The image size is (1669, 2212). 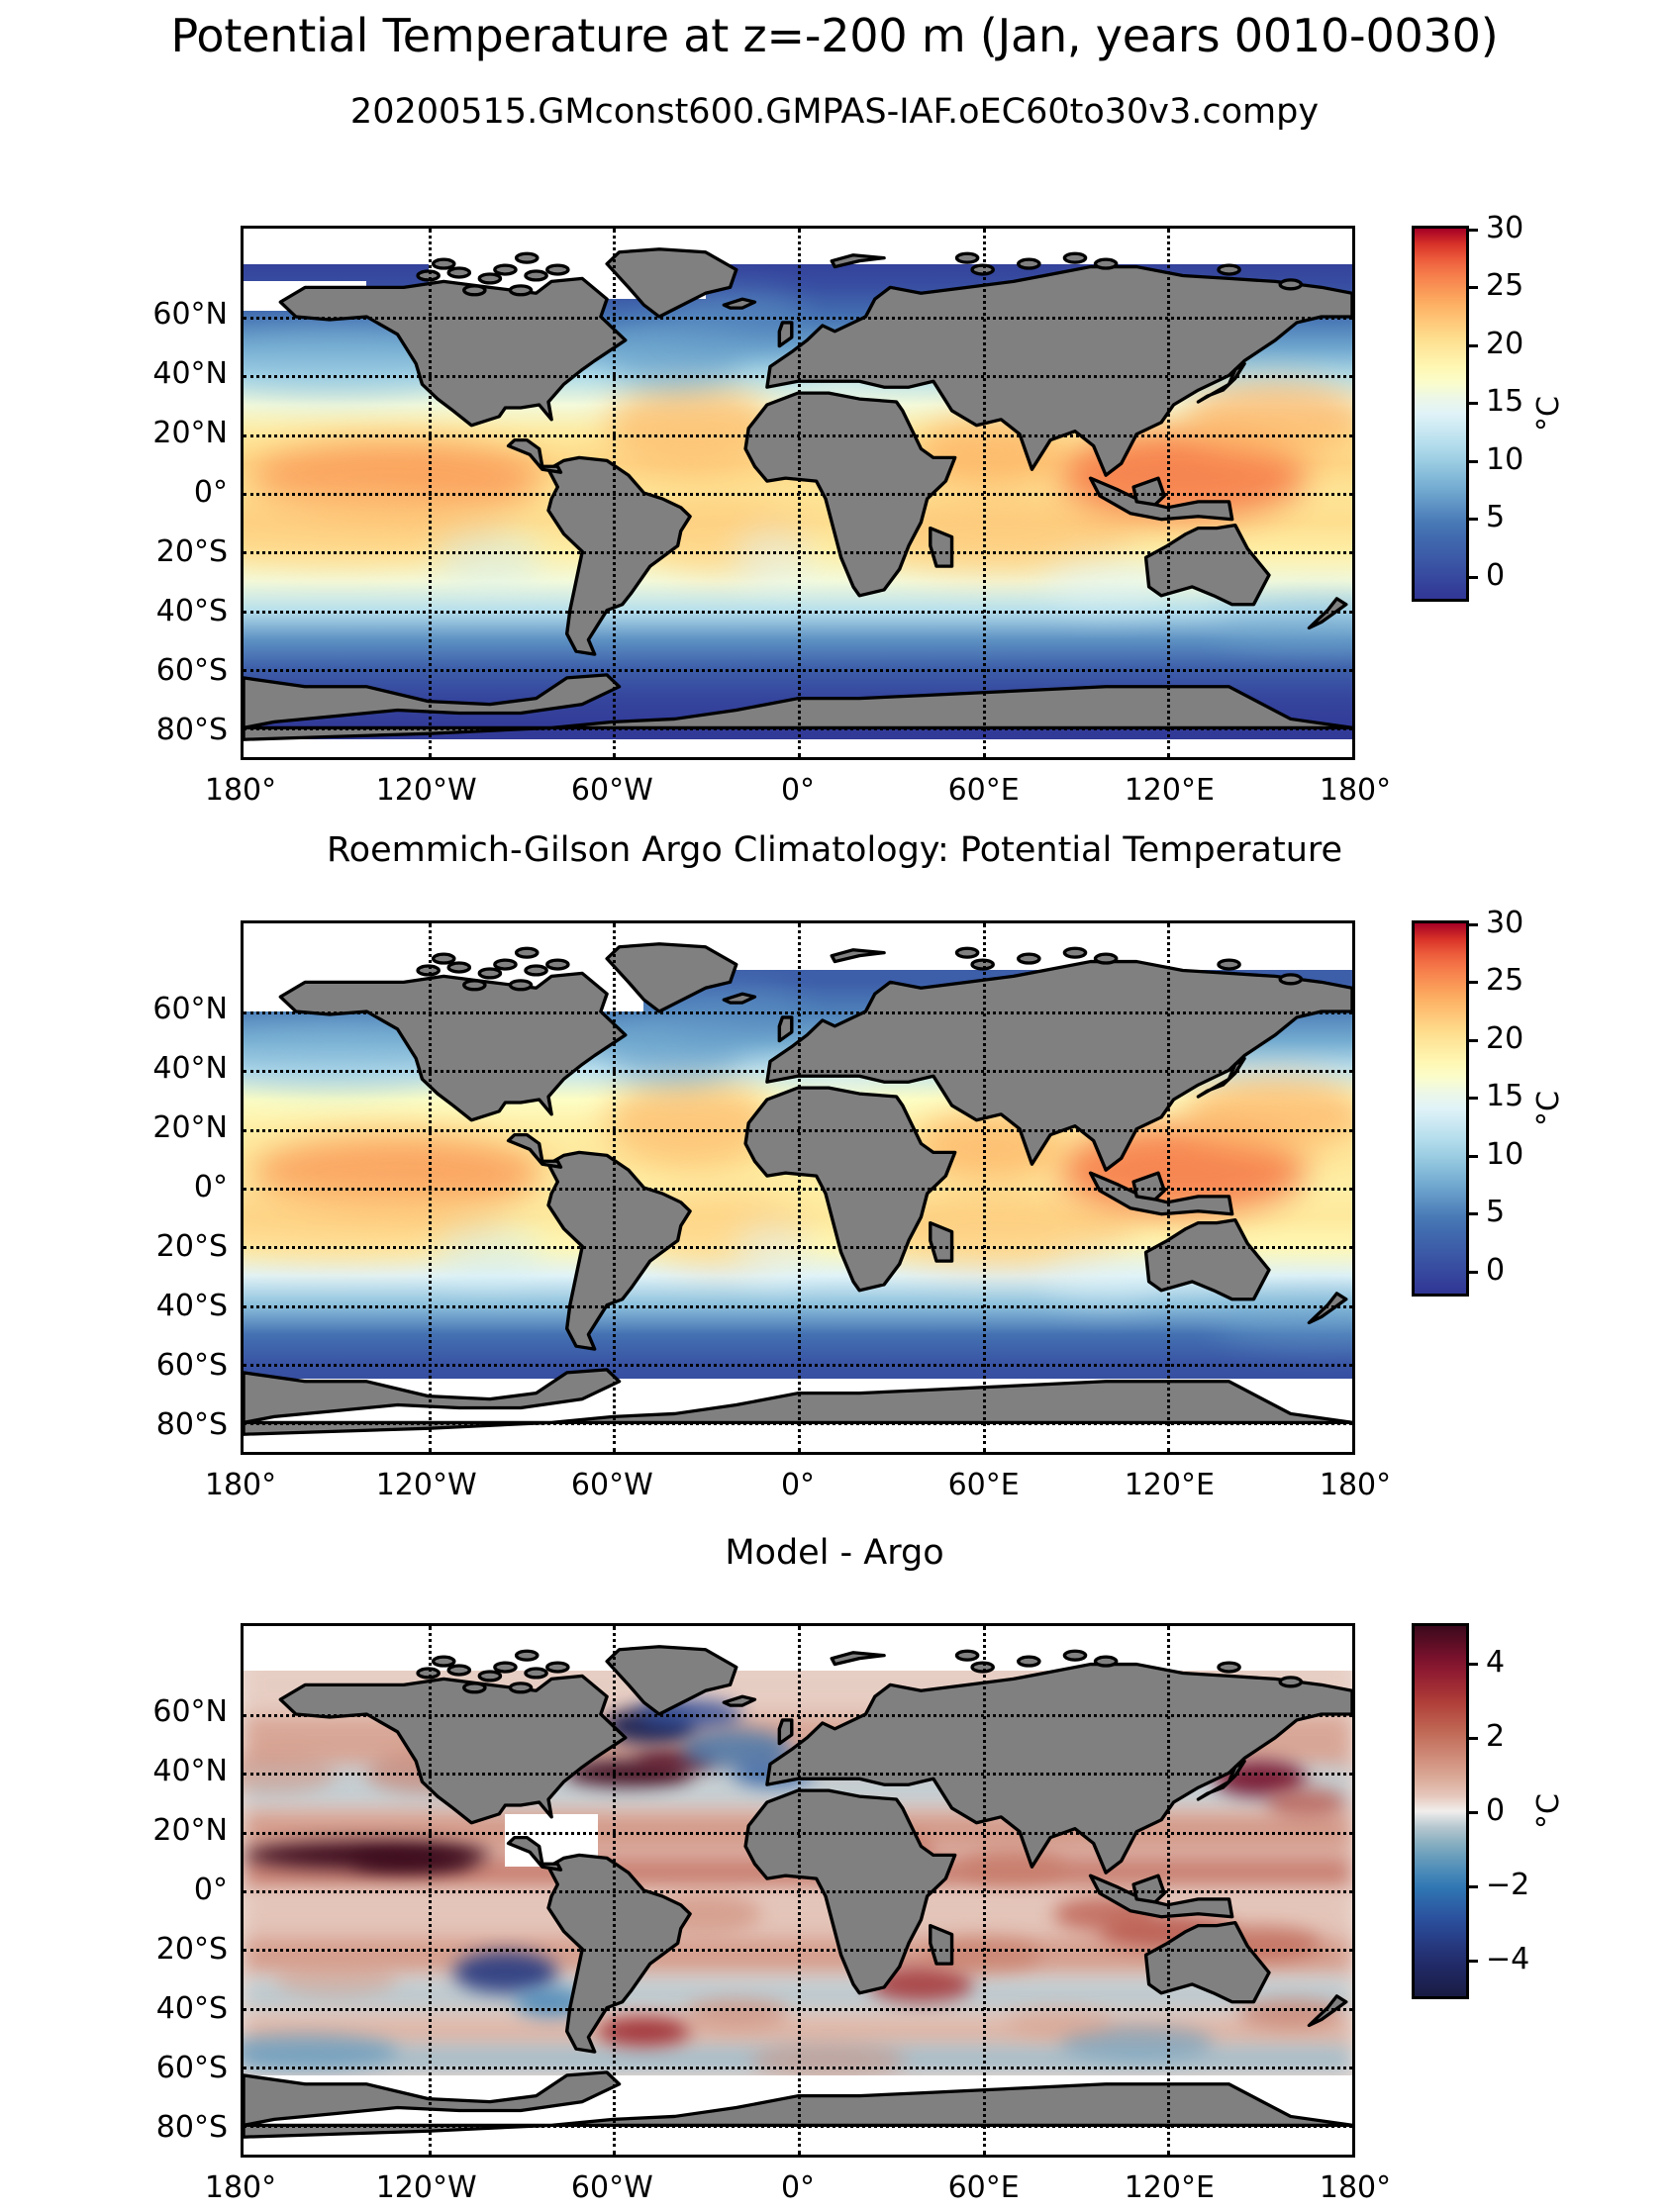 What do you see at coordinates (1548, 414) in the screenshot?
I see `colorbar-unit-label: °C` at bounding box center [1548, 414].